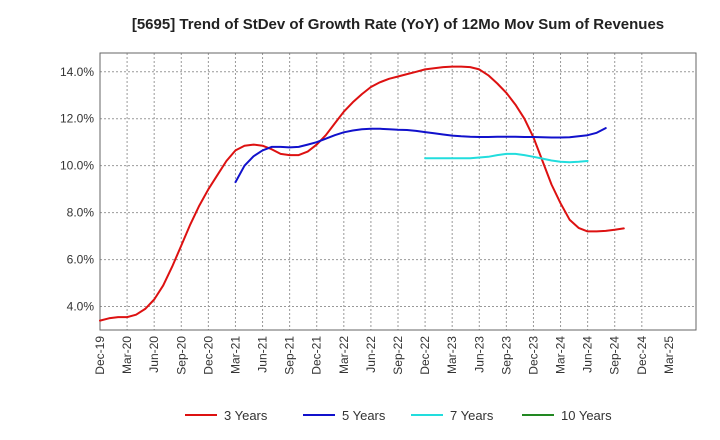 This screenshot has height=440, width=720. What do you see at coordinates (317, 355) in the screenshot?
I see `x-tick-label: Dec-21` at bounding box center [317, 355].